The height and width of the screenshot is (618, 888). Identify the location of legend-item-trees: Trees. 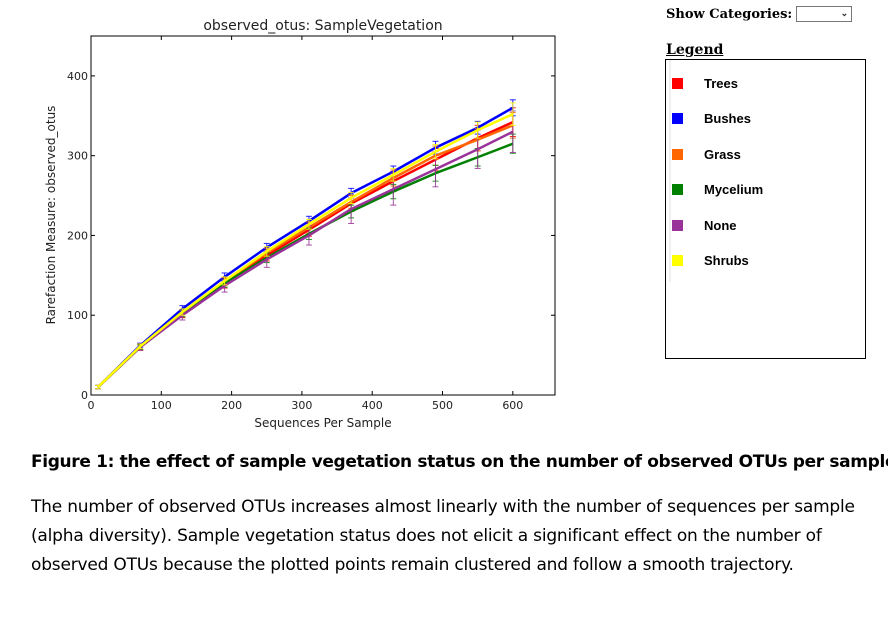
(705, 83).